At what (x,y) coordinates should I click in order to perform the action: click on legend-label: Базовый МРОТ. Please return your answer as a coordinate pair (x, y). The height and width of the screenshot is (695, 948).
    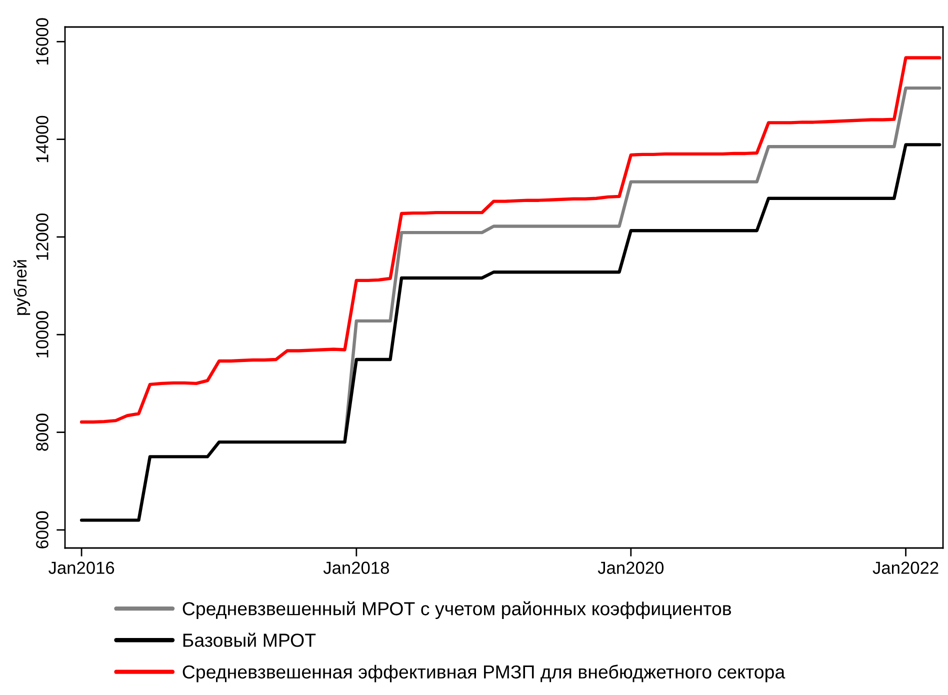
    Looking at the image, I should click on (249, 639).